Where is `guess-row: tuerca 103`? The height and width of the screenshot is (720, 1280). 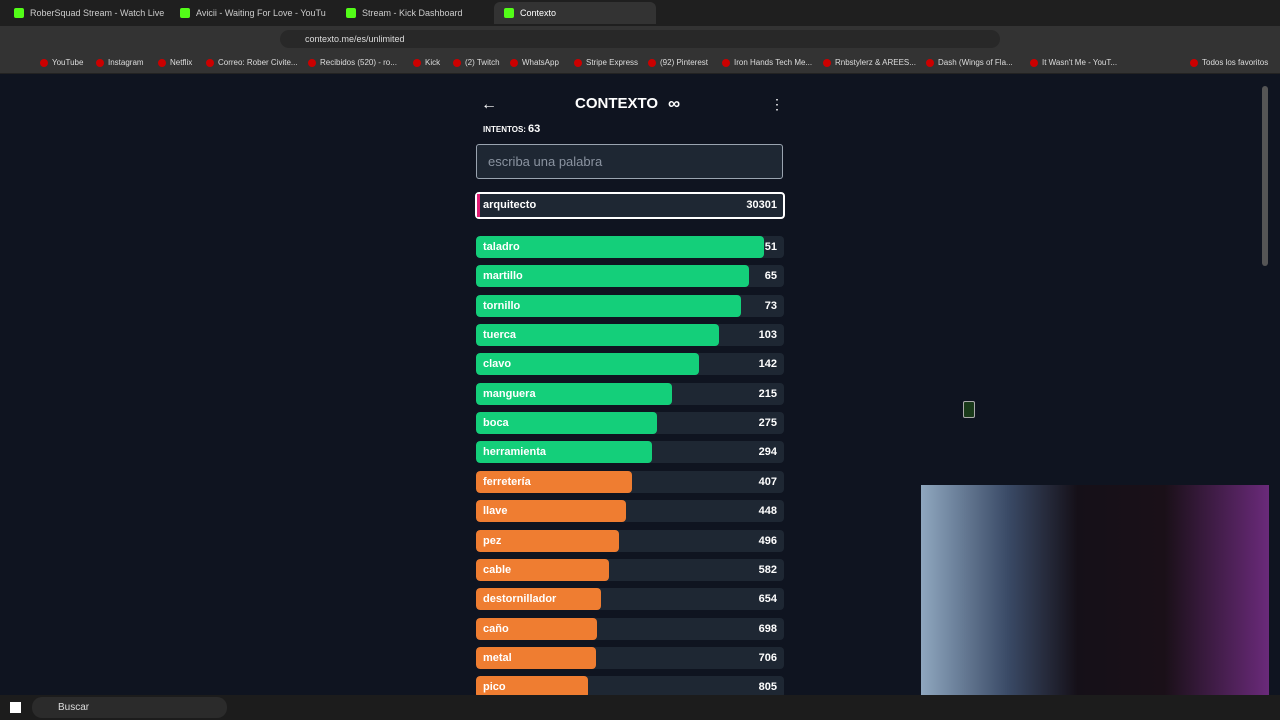
guess-row: tuerca 103 is located at coordinates (630, 335).